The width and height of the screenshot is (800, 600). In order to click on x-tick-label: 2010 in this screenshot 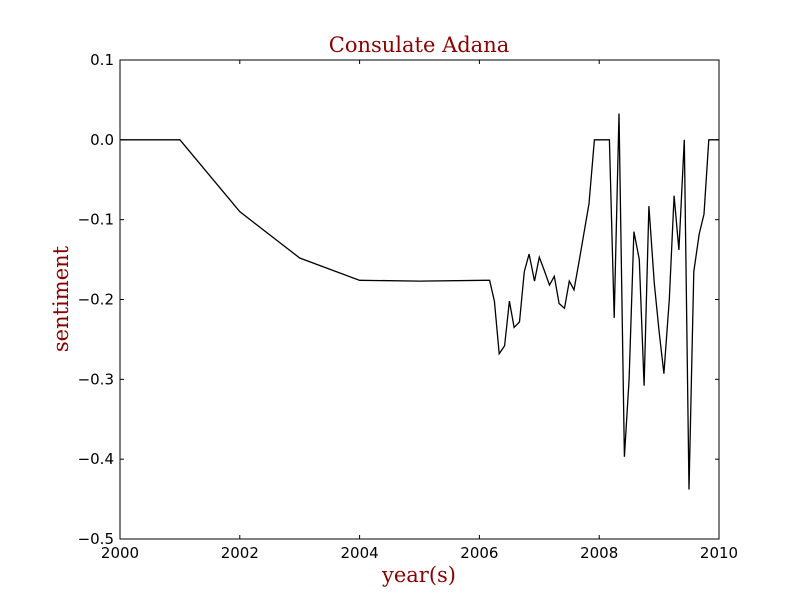, I will do `click(719, 553)`.